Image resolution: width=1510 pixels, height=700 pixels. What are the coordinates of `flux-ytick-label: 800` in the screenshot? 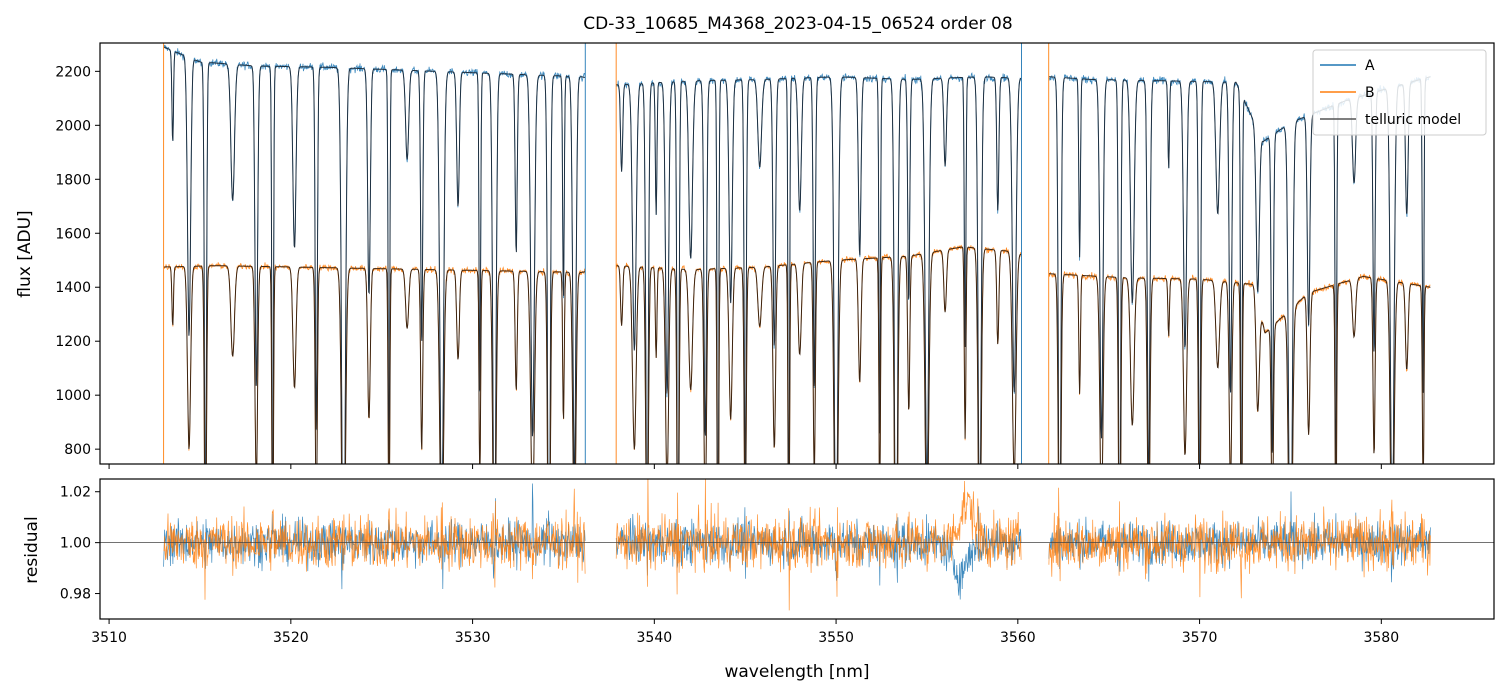 It's located at (77, 450).